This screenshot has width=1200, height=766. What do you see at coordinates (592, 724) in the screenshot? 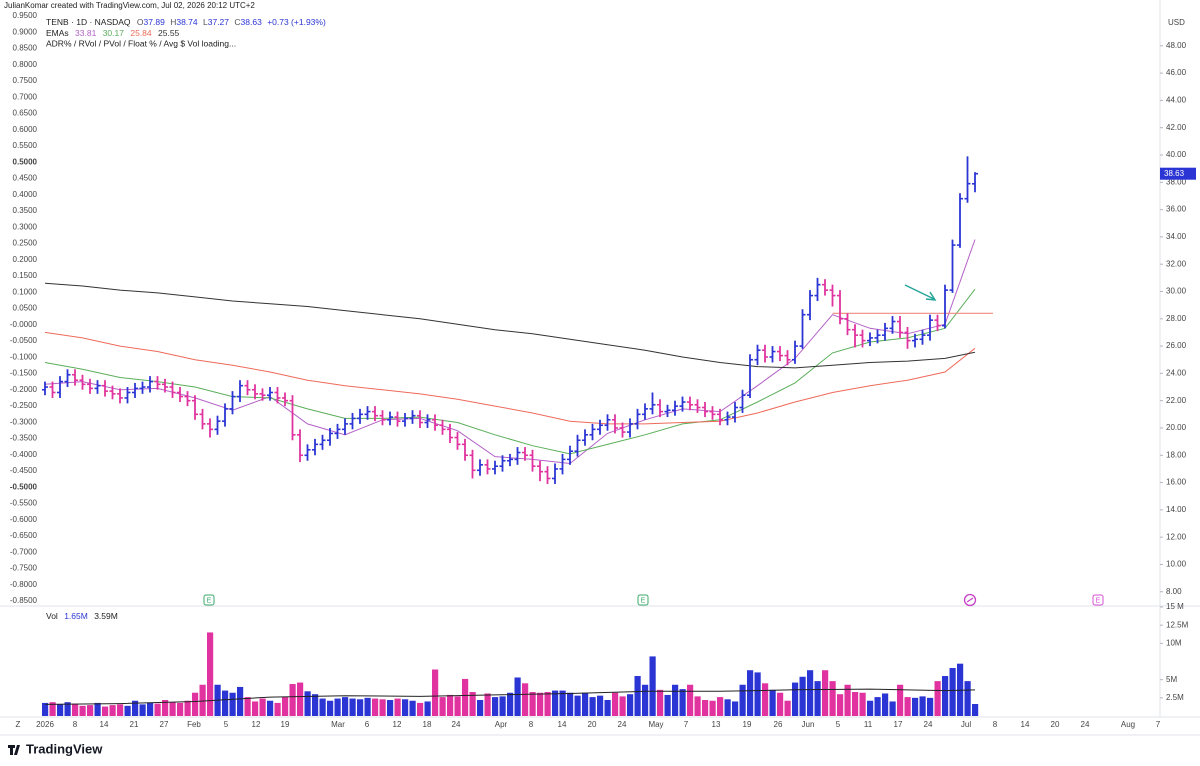
I see `x-tick-label: 20` at bounding box center [592, 724].